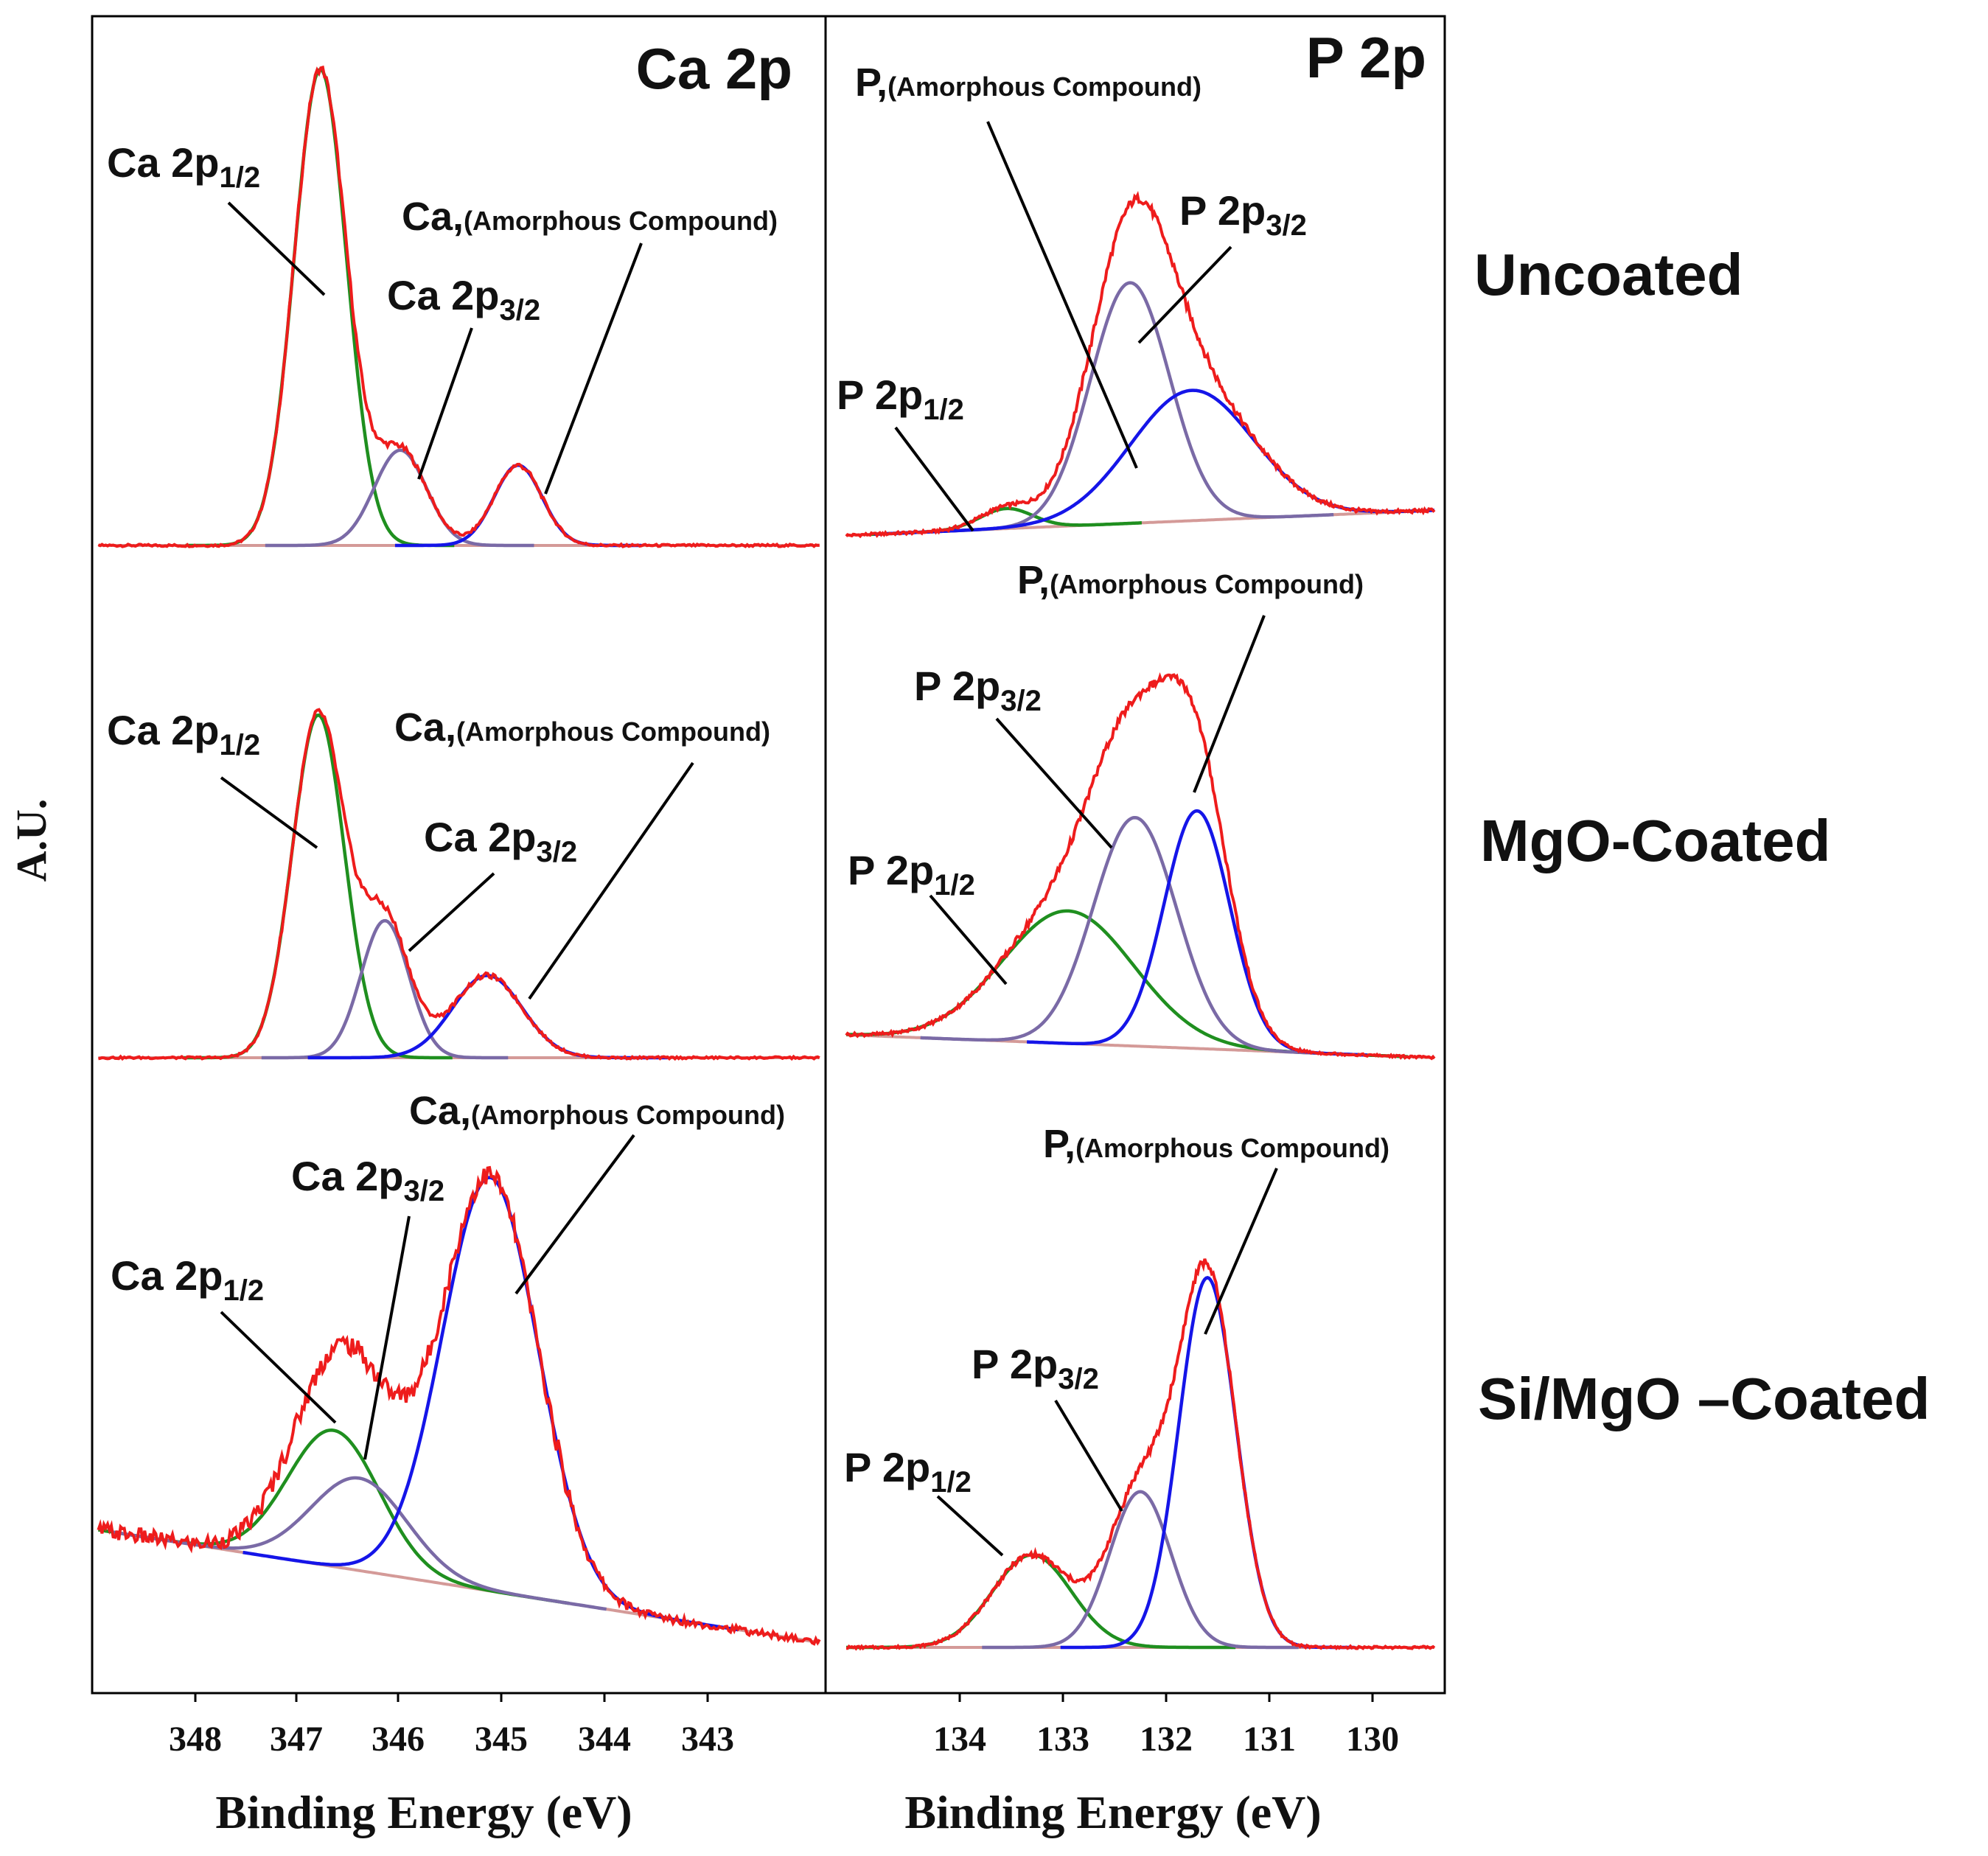  I want to click on p-x-axis-label: Binding Energy (eV), so click(1112, 1812).